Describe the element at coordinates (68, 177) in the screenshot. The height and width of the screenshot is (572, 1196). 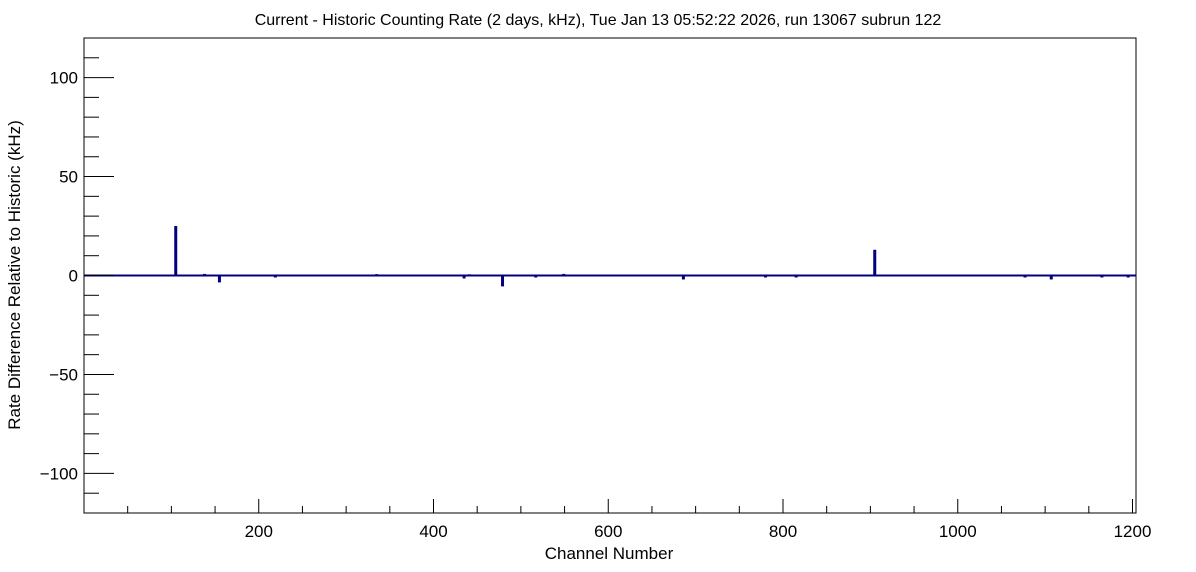
I see `y-tick-label: 50` at that location.